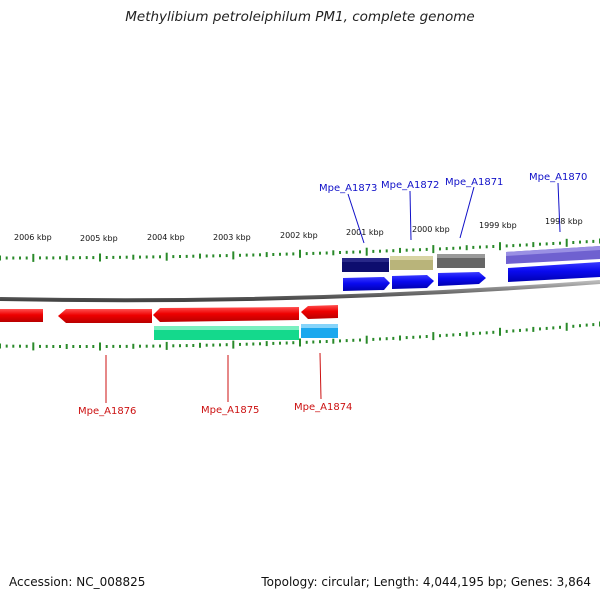 This screenshot has height=600, width=600. I want to click on scale-label: 1999 kbp, so click(498, 225).